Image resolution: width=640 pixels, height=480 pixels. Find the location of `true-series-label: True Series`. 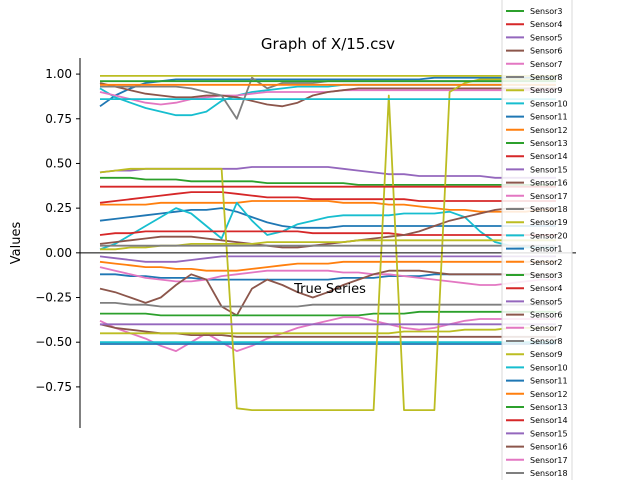

true-series-label: True Series is located at coordinates (329, 289).